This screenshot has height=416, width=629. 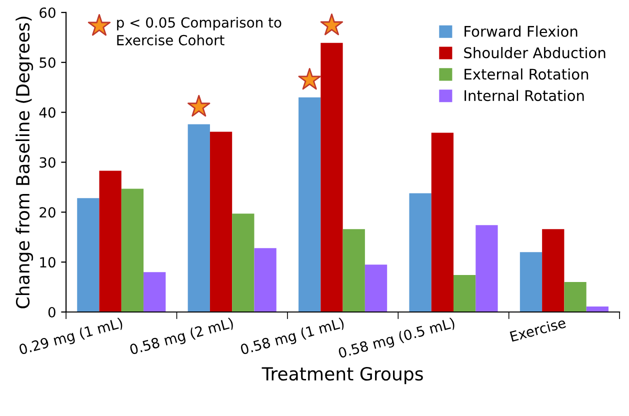 I want to click on y-tick-label: 30, so click(x=48, y=162).